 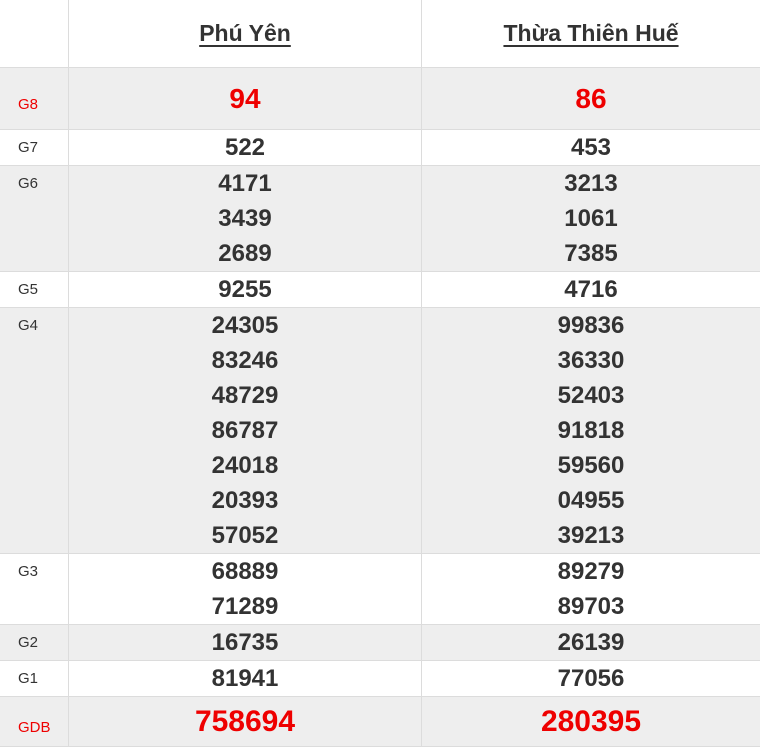 I want to click on prize-number: 4716, so click(x=591, y=289).